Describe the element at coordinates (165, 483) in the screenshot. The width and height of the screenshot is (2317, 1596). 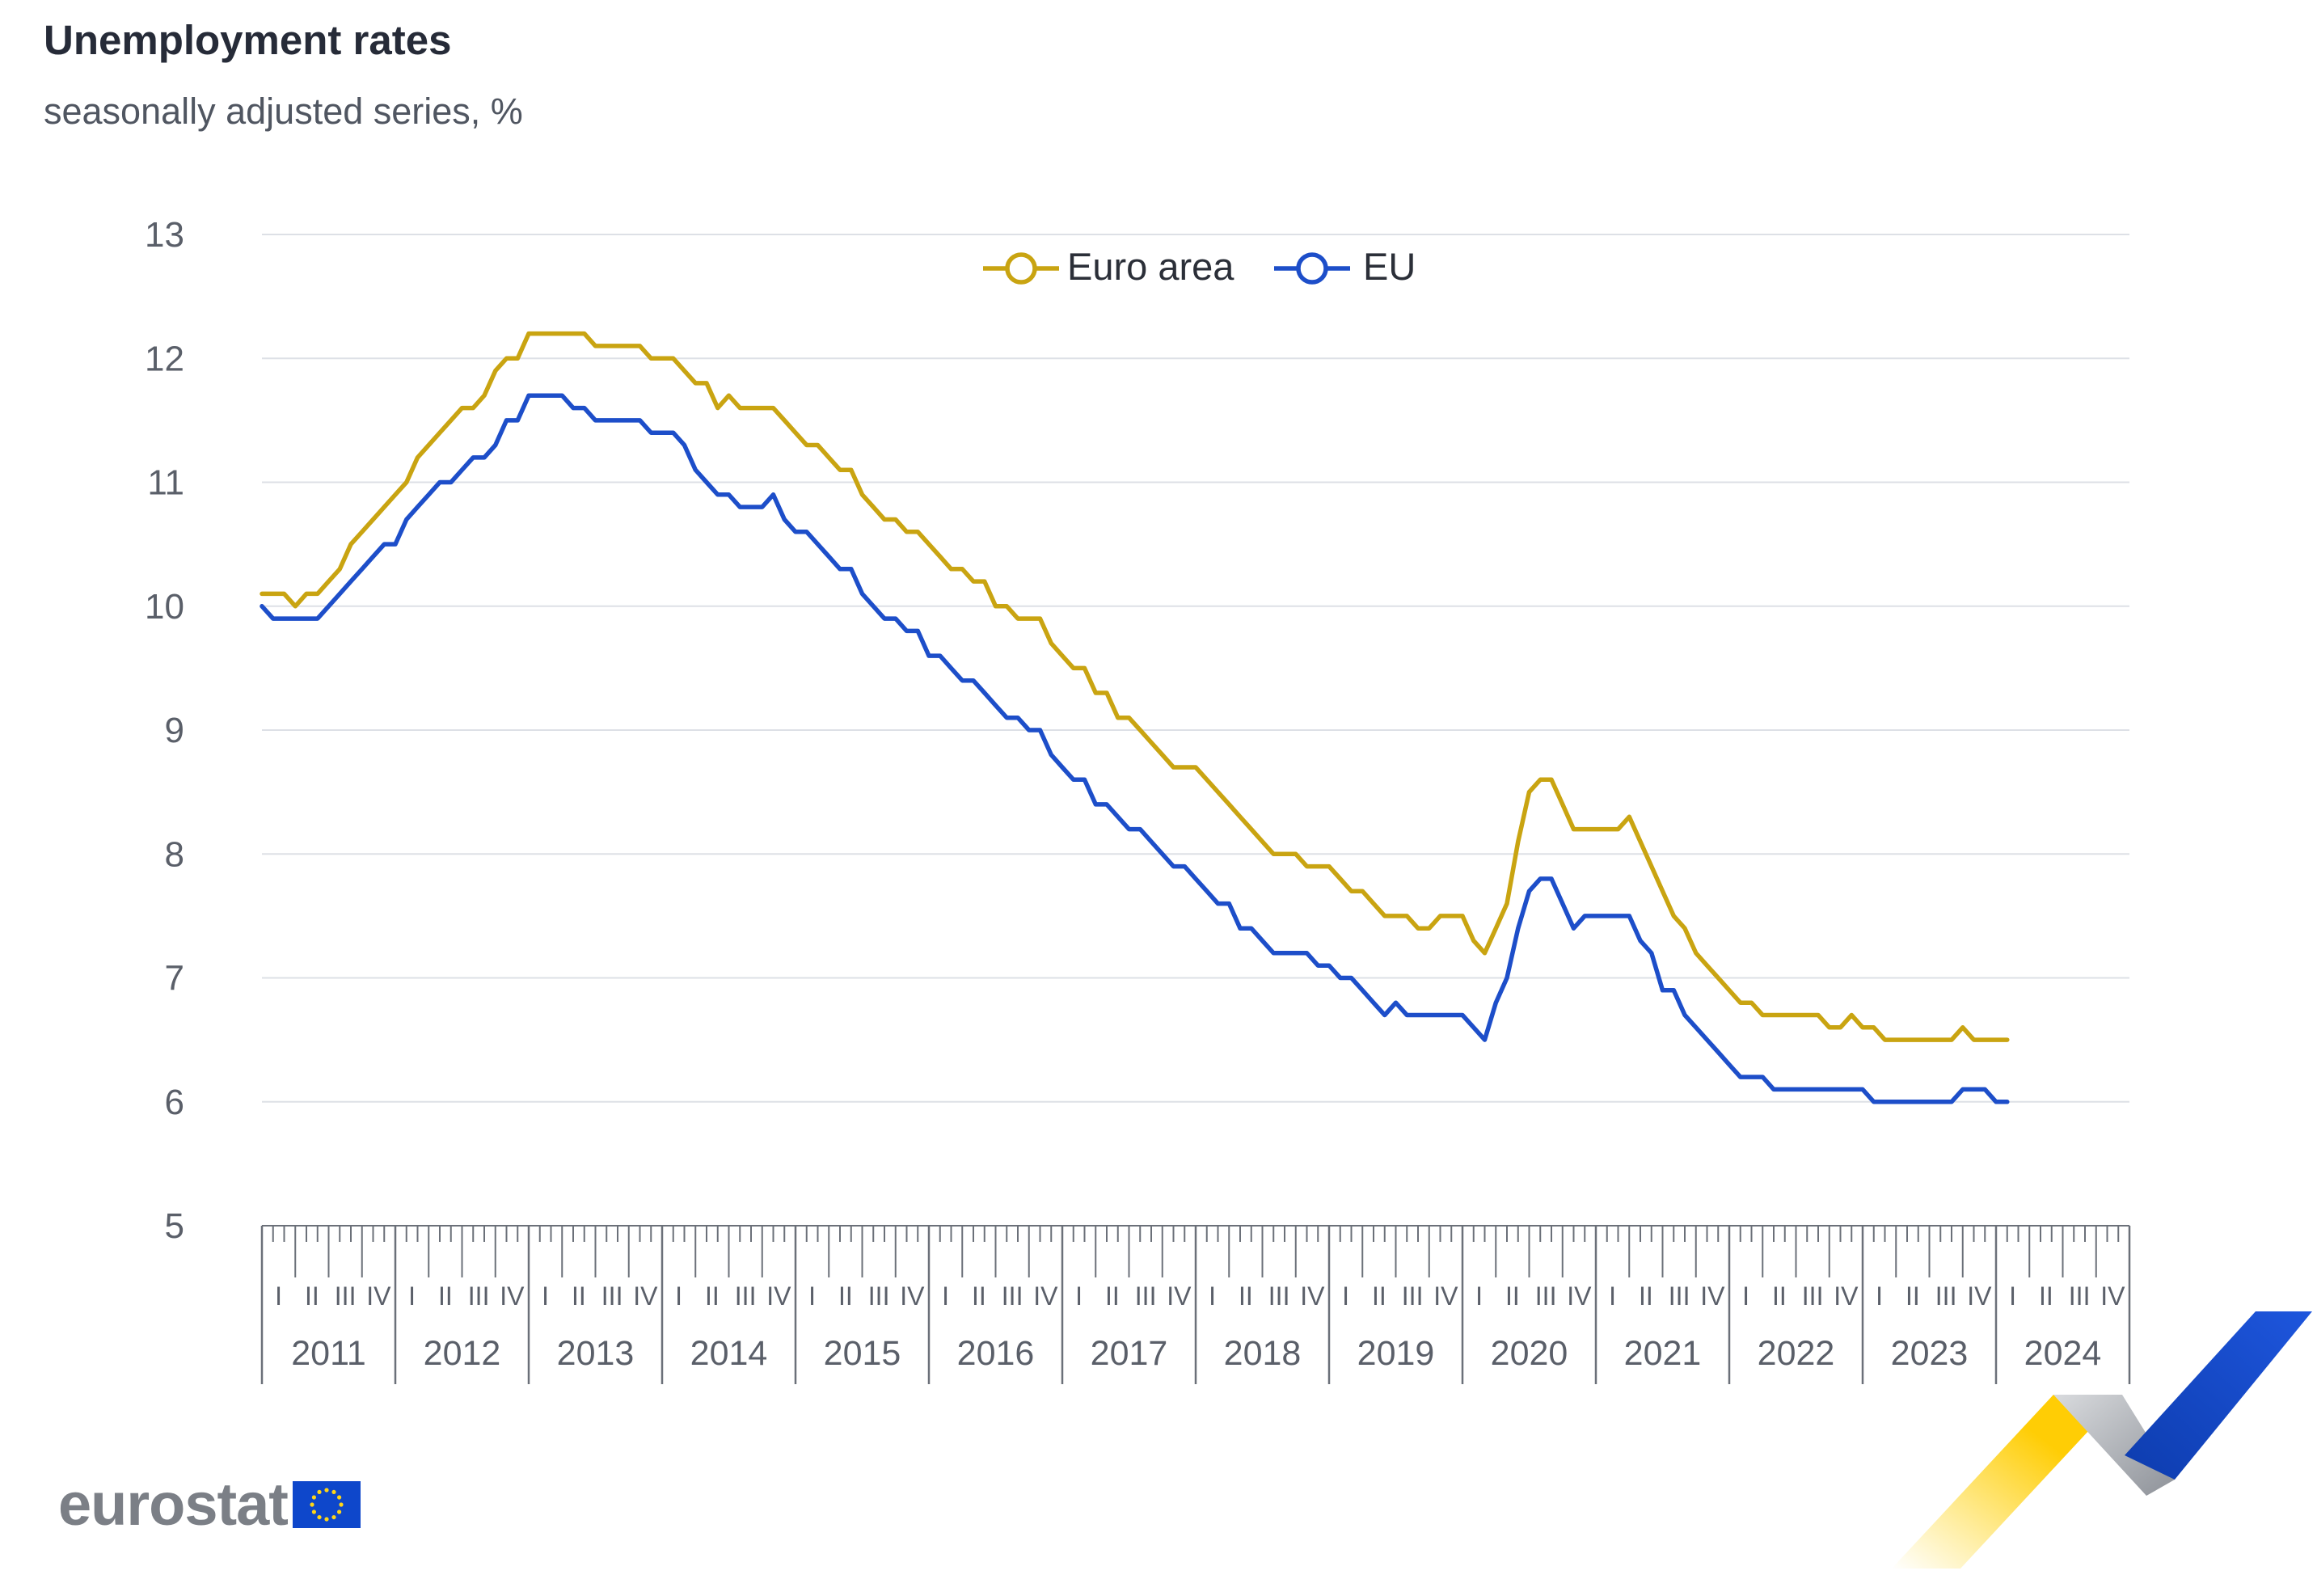
I see `y-tick-label: 11` at that location.